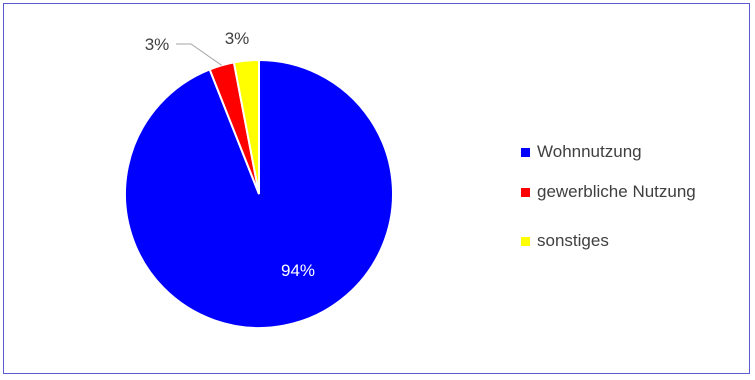  What do you see at coordinates (616, 191) in the screenshot?
I see `legend-label-gewerbliche-nutzung: gewerbliche Nutzung` at bounding box center [616, 191].